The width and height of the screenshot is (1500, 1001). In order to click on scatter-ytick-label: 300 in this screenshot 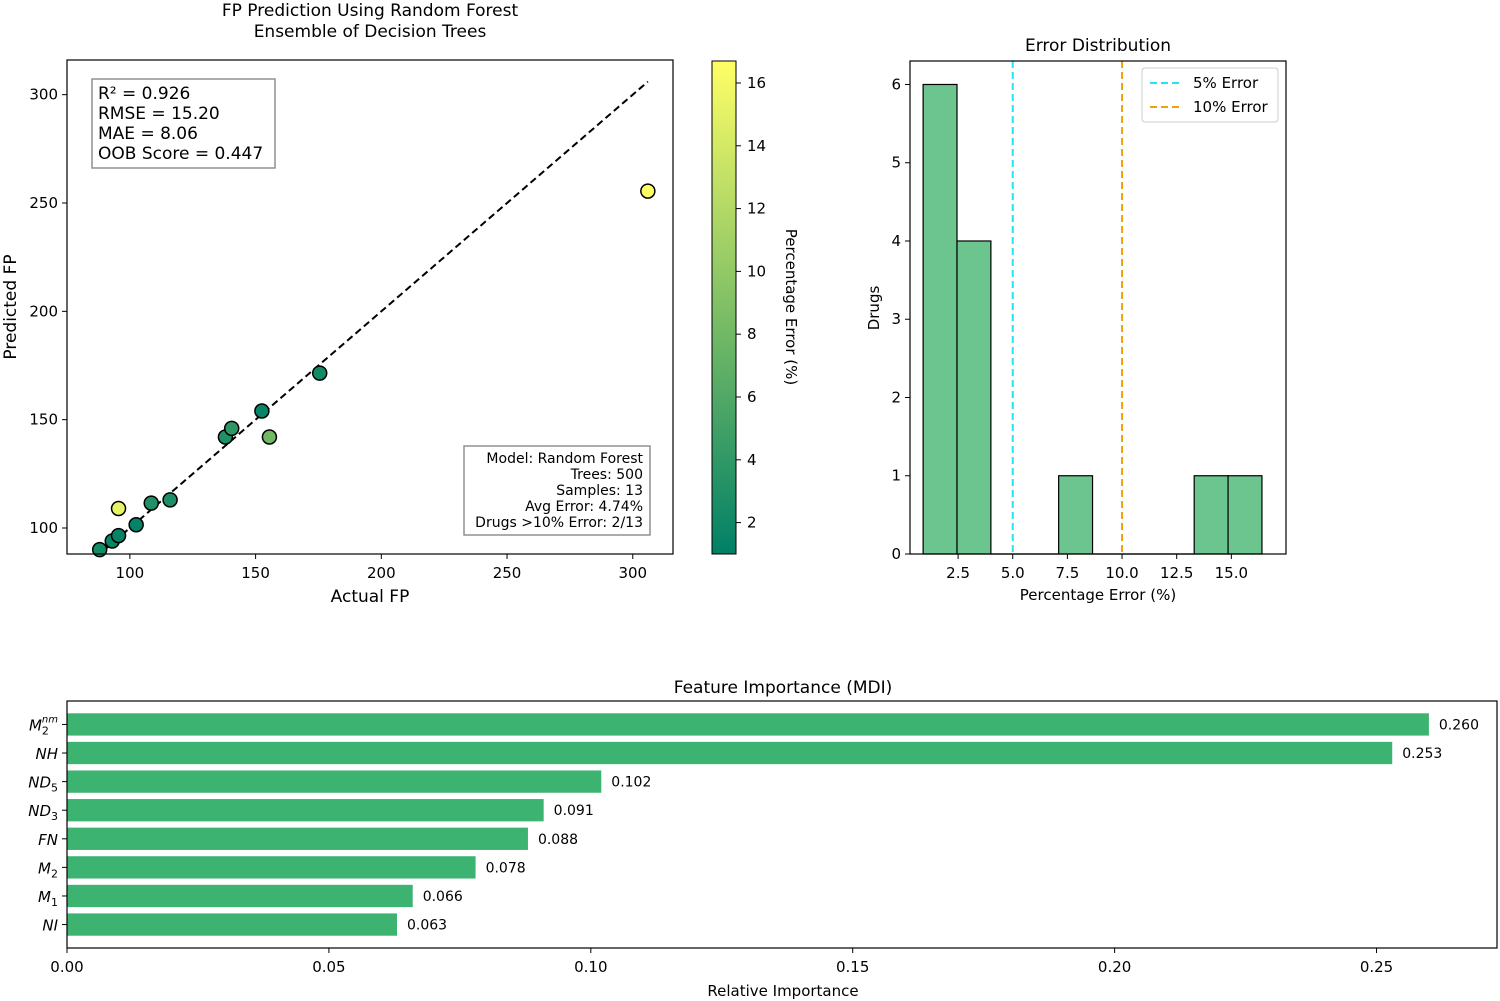, I will do `click(43, 95)`.